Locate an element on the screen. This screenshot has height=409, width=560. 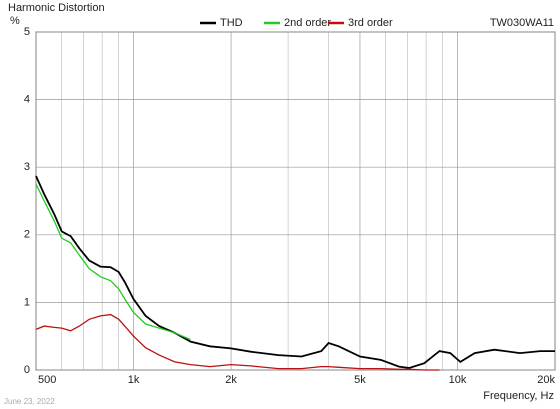
legend-label: THD is located at coordinates (231, 23).